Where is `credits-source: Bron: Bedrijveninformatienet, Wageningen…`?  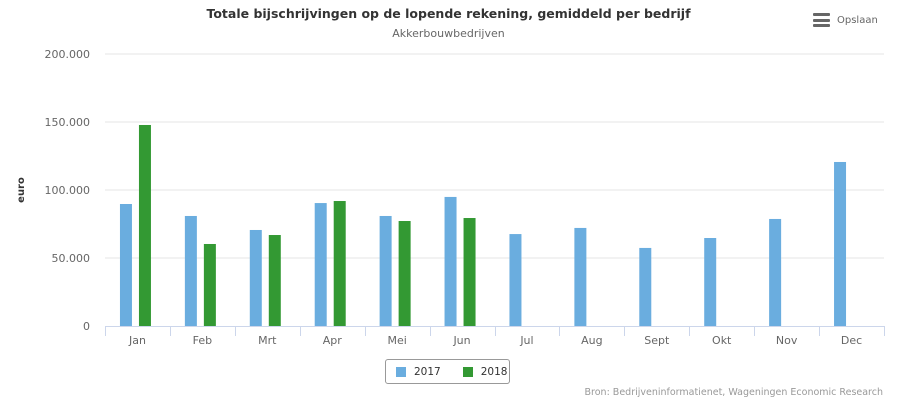
credits-source: Bron: Bedrijveninformatienet, Wageningen… is located at coordinates (733, 392).